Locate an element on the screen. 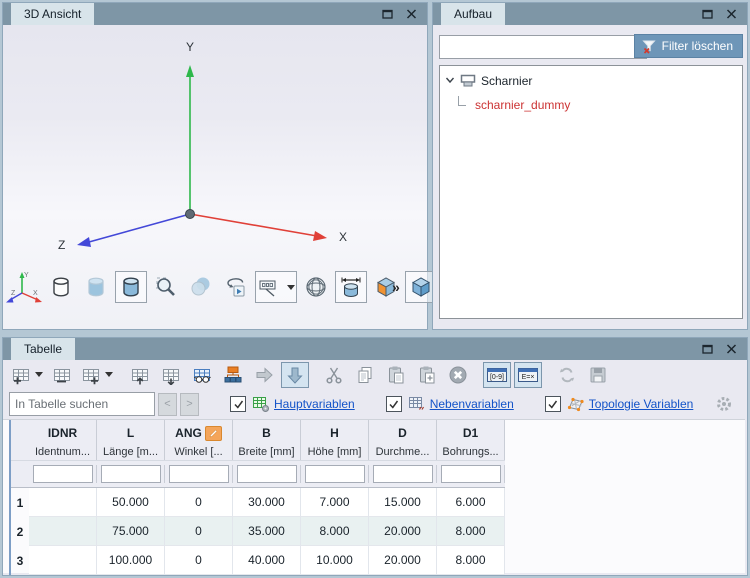 This screenshot has height=578, width=750. toolbar-overflow-button: » is located at coordinates (396, 287).